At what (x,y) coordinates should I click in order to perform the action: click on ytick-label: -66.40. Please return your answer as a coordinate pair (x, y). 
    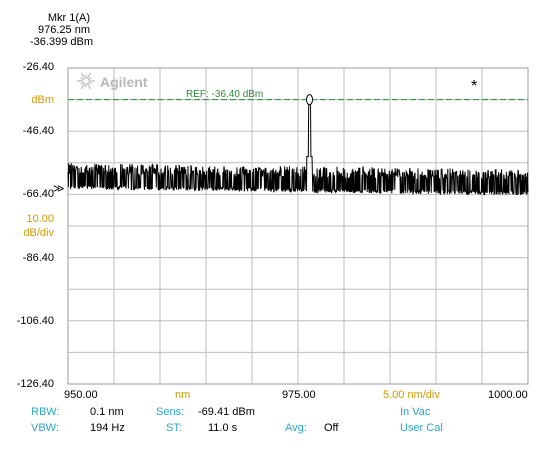
    Looking at the image, I should click on (38, 194).